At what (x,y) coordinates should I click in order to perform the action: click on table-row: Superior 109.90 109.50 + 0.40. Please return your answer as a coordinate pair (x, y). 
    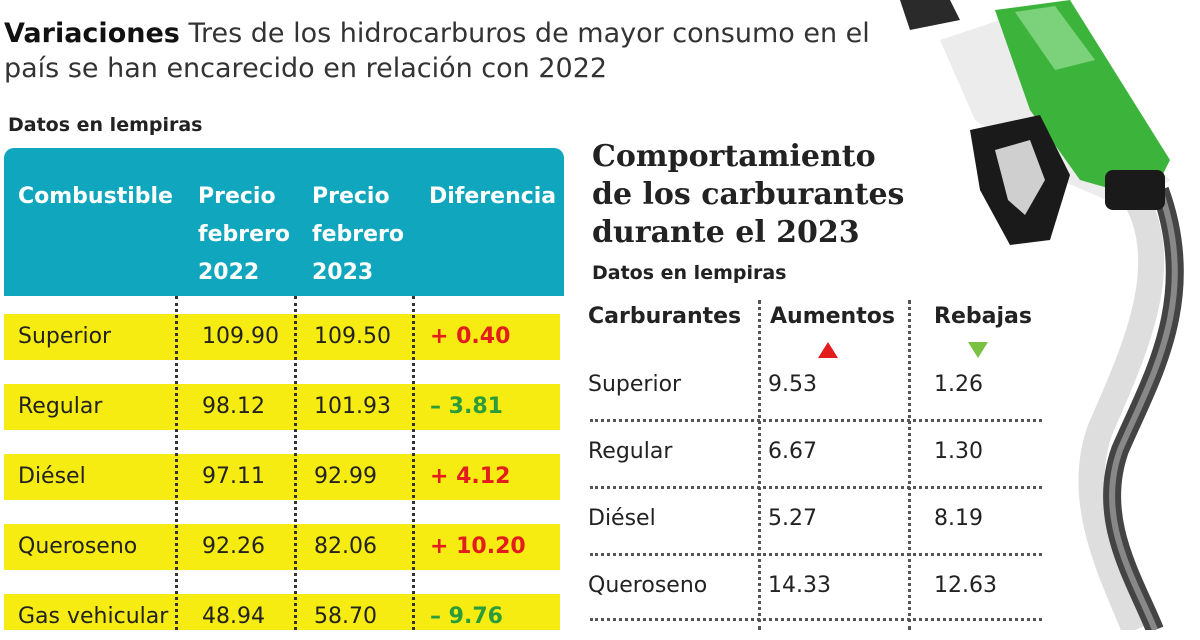
    Looking at the image, I should click on (282, 337).